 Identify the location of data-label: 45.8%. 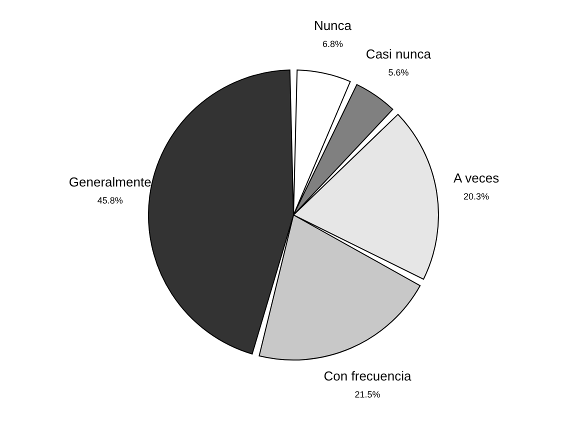
(110, 201).